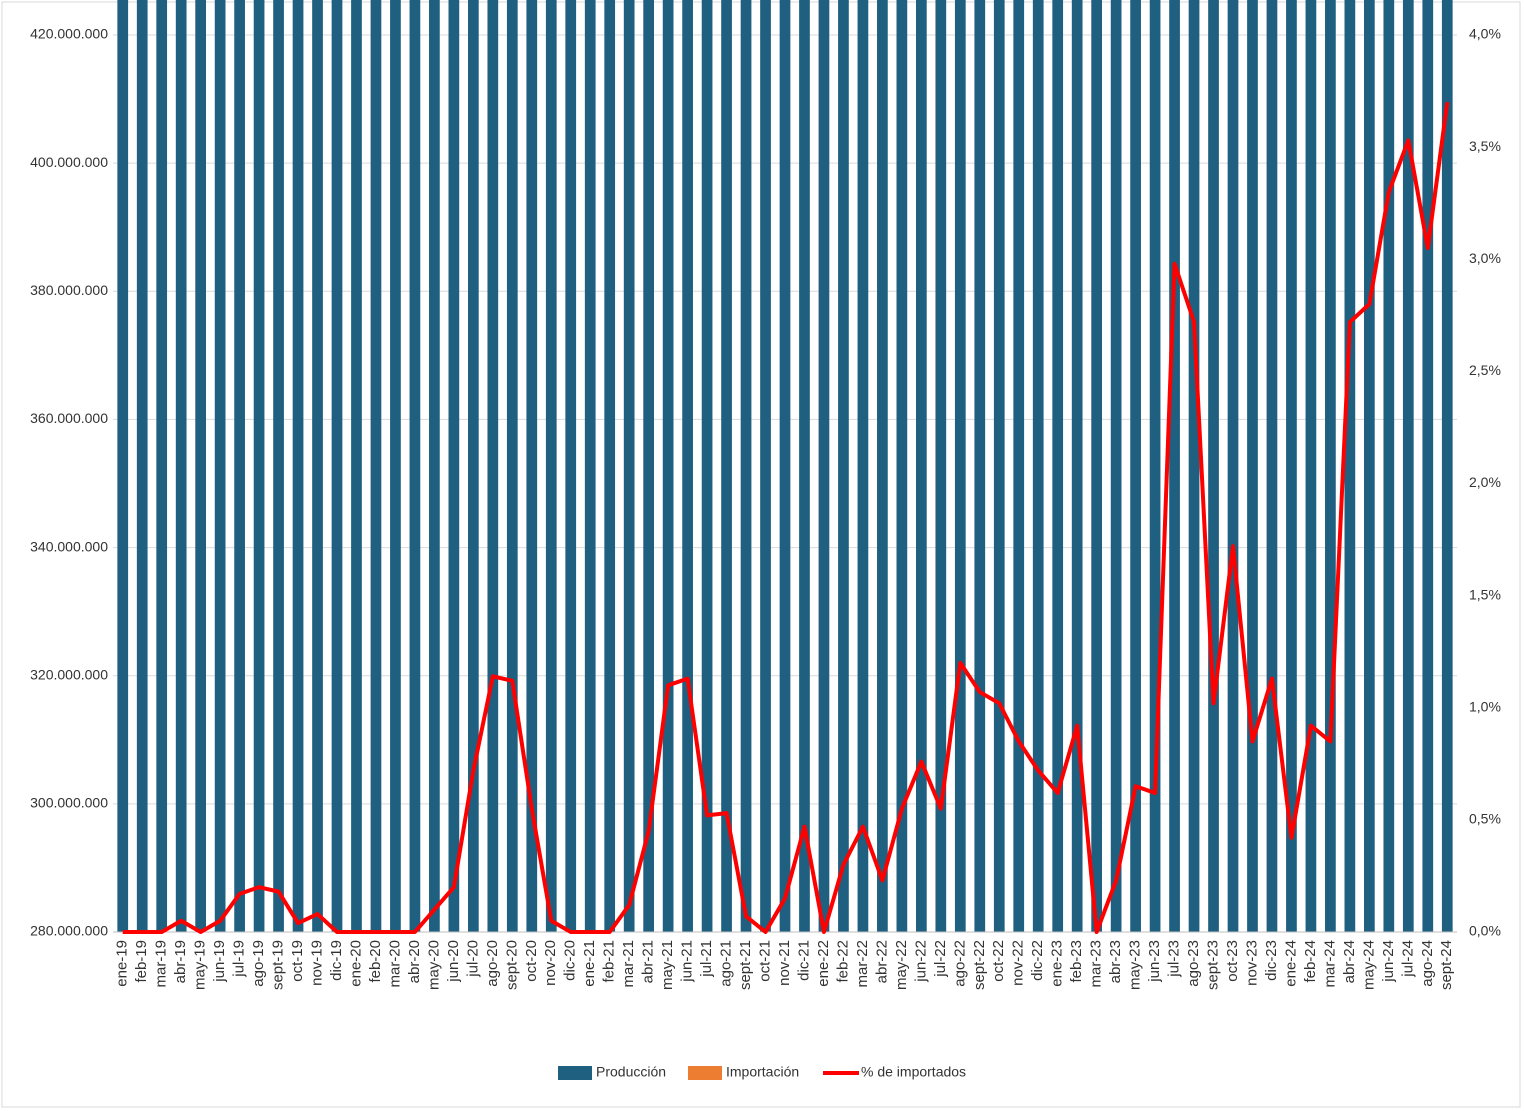  I want to click on y2-tick-label: 0,0%, so click(1485, 931).